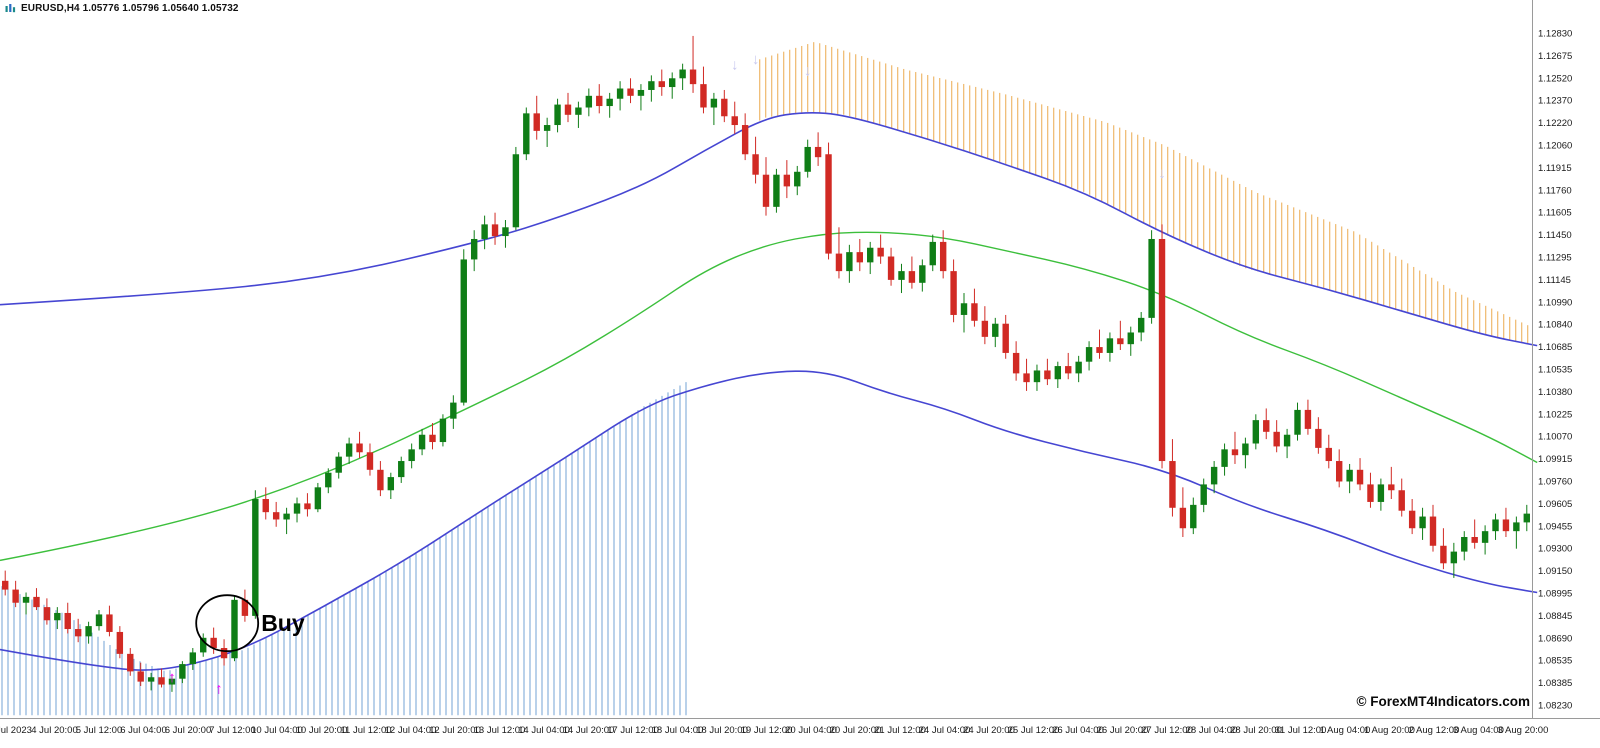 The width and height of the screenshot is (1600, 748). Describe the element at coordinates (322, 730) in the screenshot. I see `time-tick-label: 10 Jul 20:00` at that location.